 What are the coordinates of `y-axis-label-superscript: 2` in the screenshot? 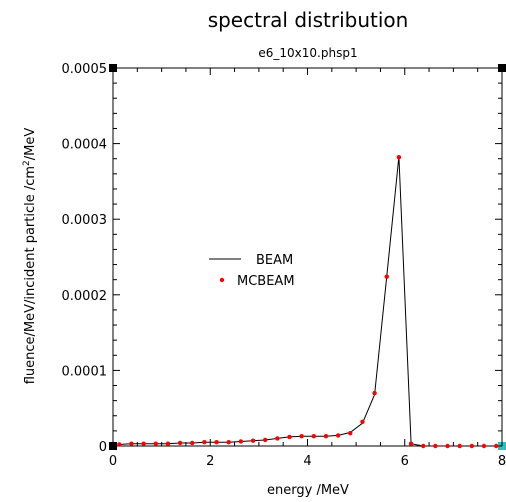 It's located at (27, 163).